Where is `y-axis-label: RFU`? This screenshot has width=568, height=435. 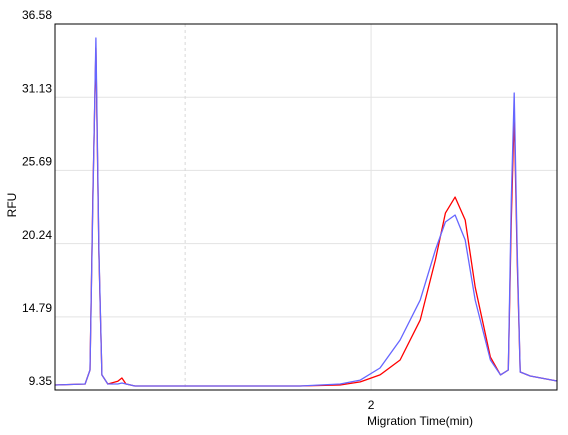 y-axis-label: RFU is located at coordinates (12, 205).